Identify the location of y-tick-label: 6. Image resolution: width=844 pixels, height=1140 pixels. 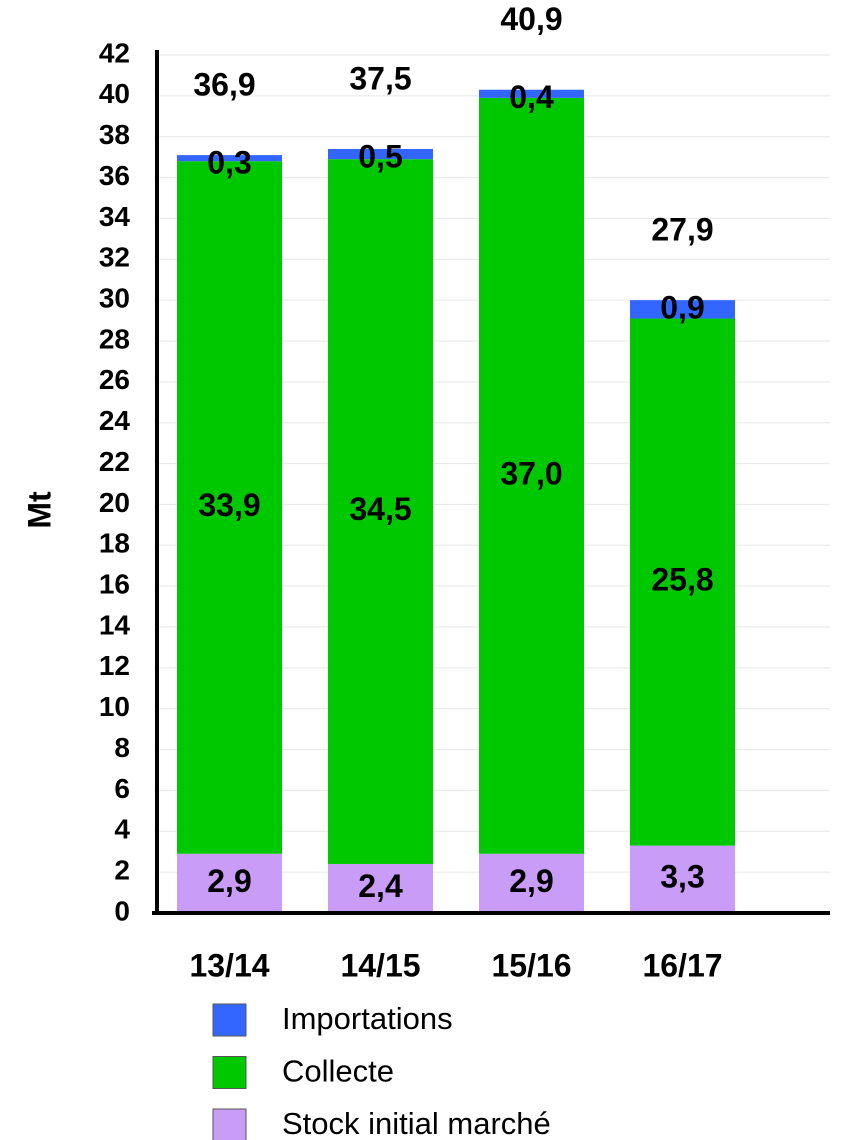
(122, 788).